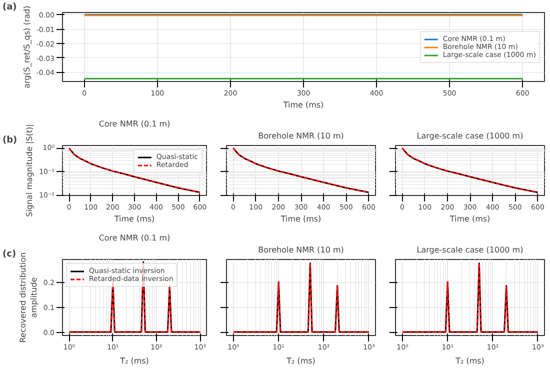 The width and height of the screenshot is (550, 368). Describe the element at coordinates (9, 7) in the screenshot. I see `text: (a)` at that location.